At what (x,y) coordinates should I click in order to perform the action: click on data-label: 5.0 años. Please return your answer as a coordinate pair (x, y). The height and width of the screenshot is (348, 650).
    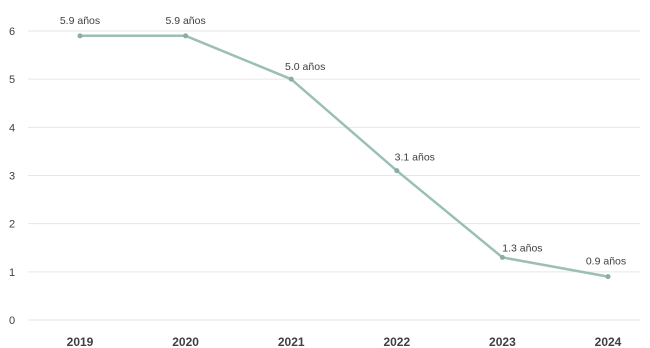
    Looking at the image, I should click on (305, 67).